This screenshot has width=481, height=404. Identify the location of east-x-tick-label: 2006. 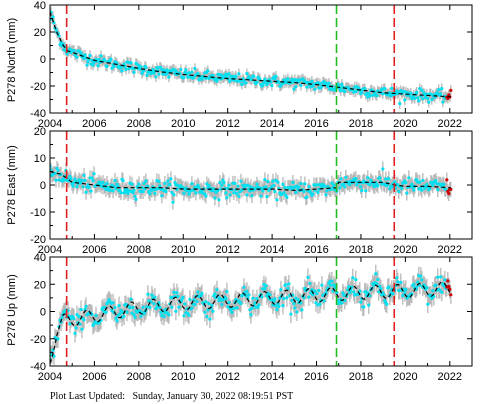
(94, 250).